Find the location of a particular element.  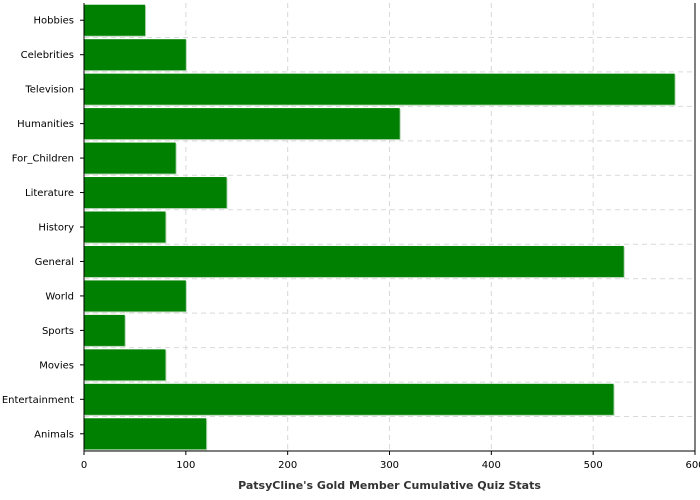

bar-Literature is located at coordinates (155, 193).